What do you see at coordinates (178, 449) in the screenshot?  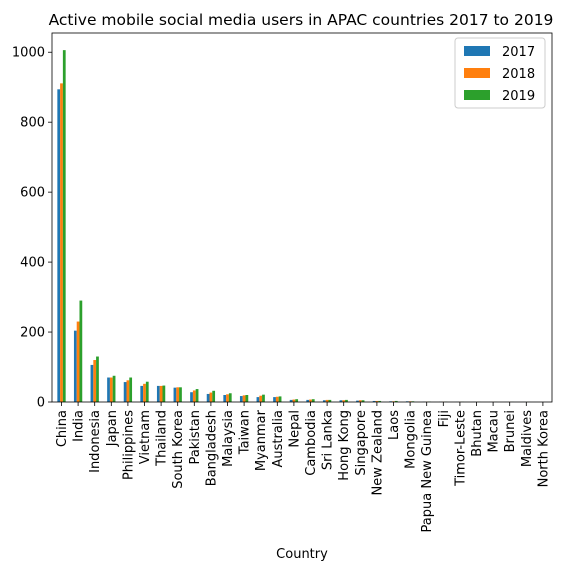 I see `x-tick-label: South Korea` at bounding box center [178, 449].